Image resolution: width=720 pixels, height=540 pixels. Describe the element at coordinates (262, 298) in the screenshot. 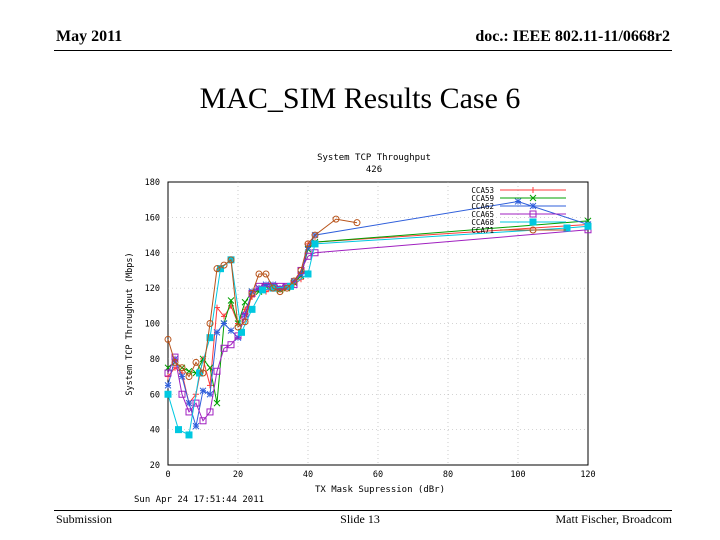

I see `series-cca71` at that location.